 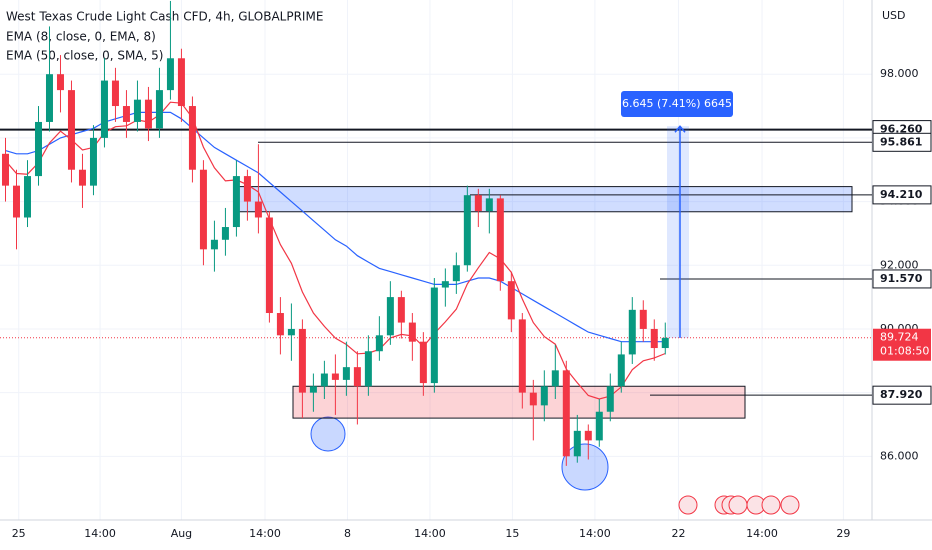 What do you see at coordinates (680, 129) in the screenshot?
I see `measure-arrowhead` at bounding box center [680, 129].